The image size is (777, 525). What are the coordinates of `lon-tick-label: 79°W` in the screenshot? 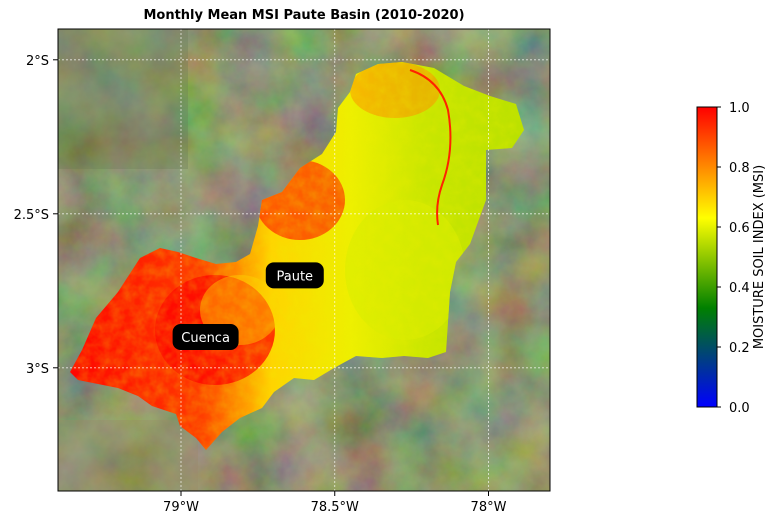 It's located at (181, 507).